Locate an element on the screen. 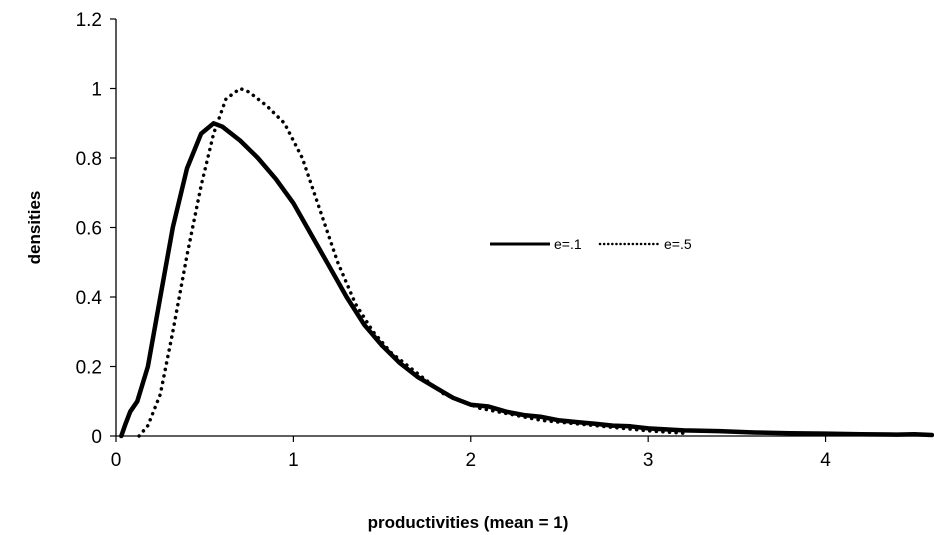 Image resolution: width=934 pixels, height=535 pixels. y-tick-label: 0 is located at coordinates (96, 437).